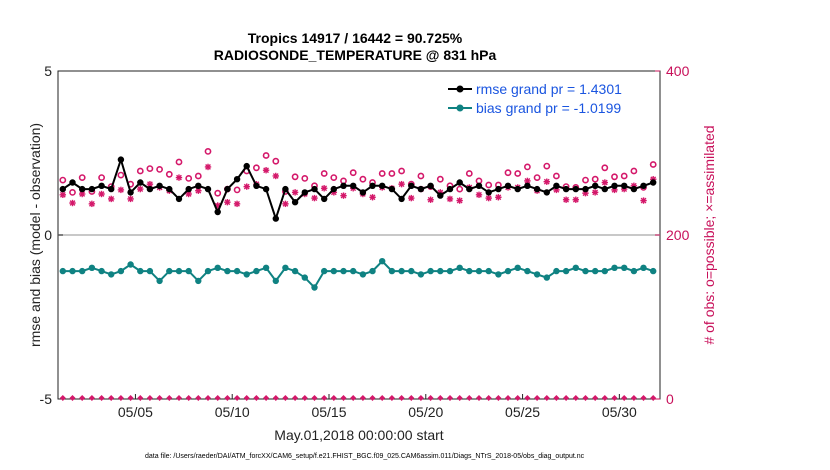 The width and height of the screenshot is (830, 470). Describe the element at coordinates (232, 412) in the screenshot. I see `x-tick-label: 05/10` at that location.